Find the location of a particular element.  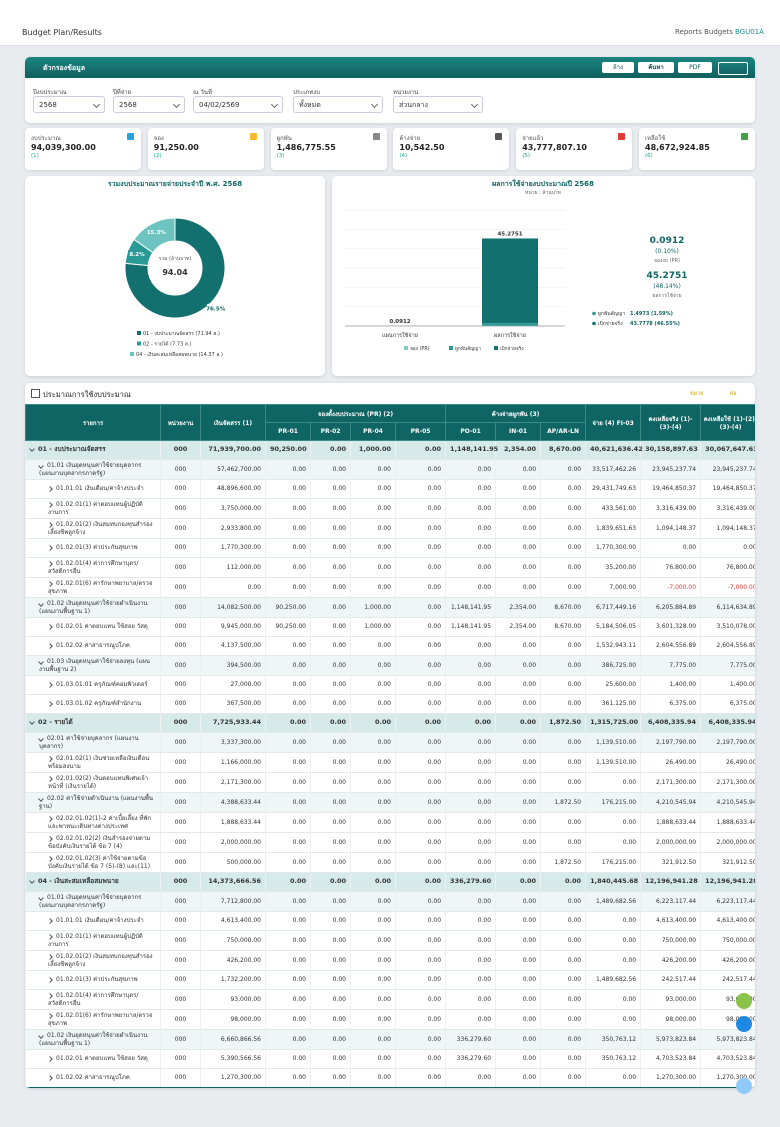

slice-label-bg is located at coordinates (156, 232).